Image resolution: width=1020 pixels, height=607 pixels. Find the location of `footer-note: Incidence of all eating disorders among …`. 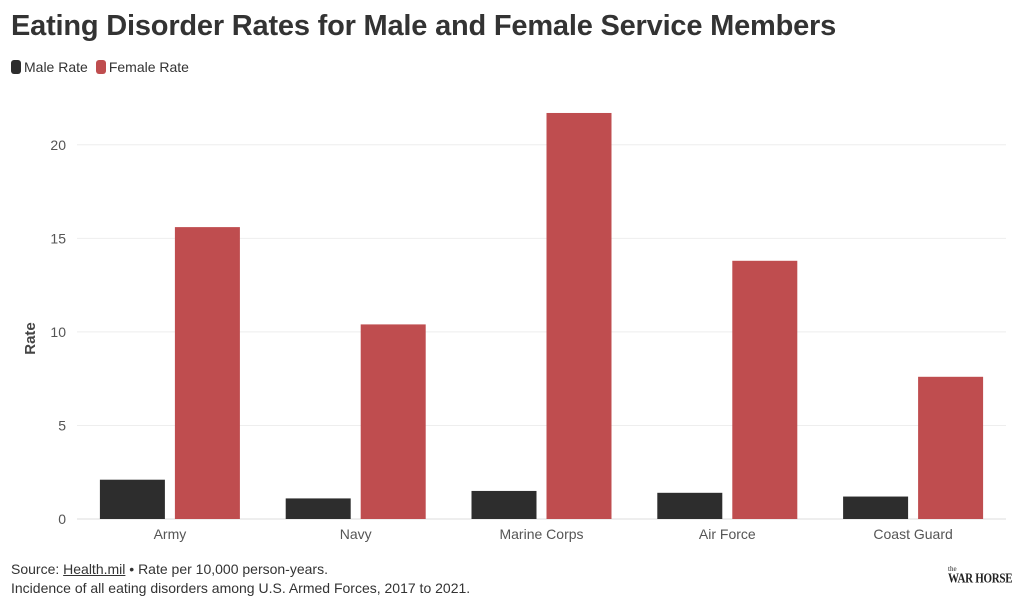

footer-note: Incidence of all eating disorders among … is located at coordinates (241, 588).